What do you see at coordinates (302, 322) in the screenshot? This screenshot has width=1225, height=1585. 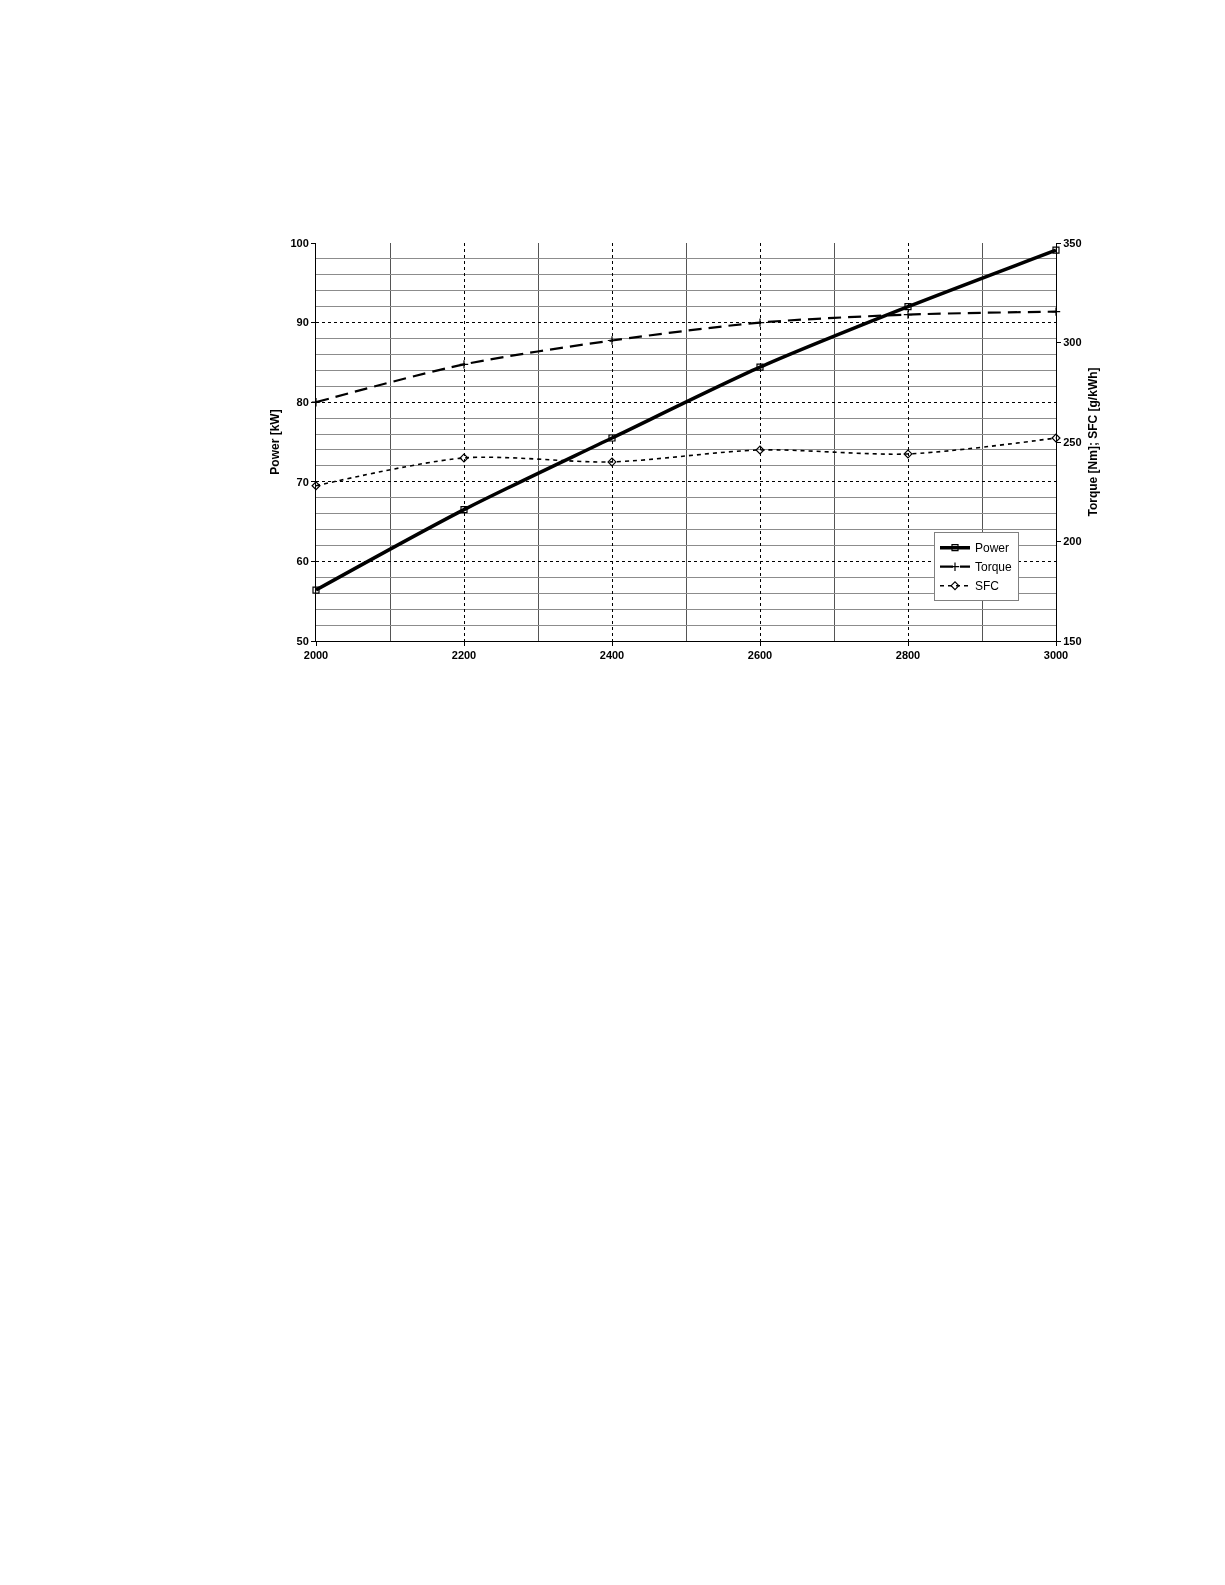 I see `y-tick-label: 90` at bounding box center [302, 322].